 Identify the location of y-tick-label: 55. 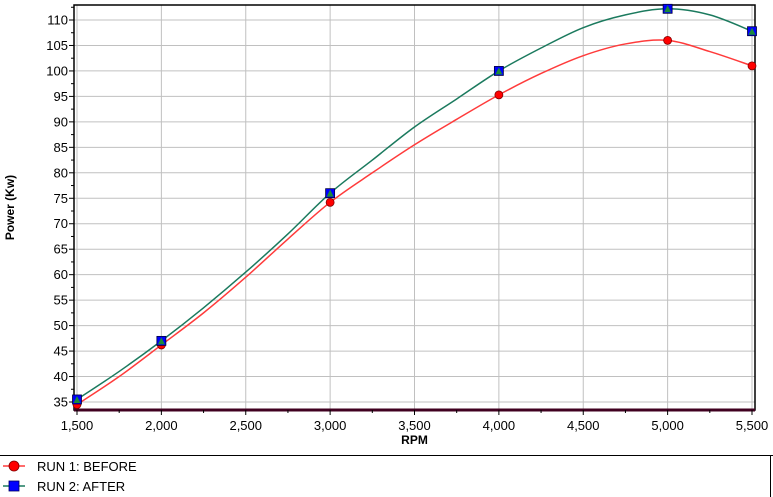
(61, 300).